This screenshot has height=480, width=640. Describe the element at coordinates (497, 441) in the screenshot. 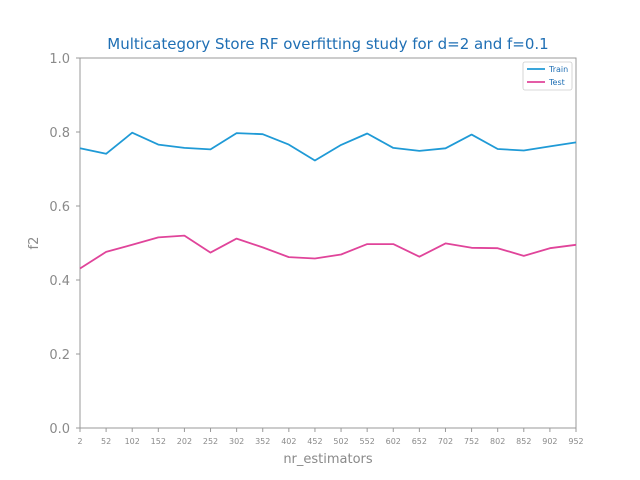

I see `x-tick-label: 802` at that location.